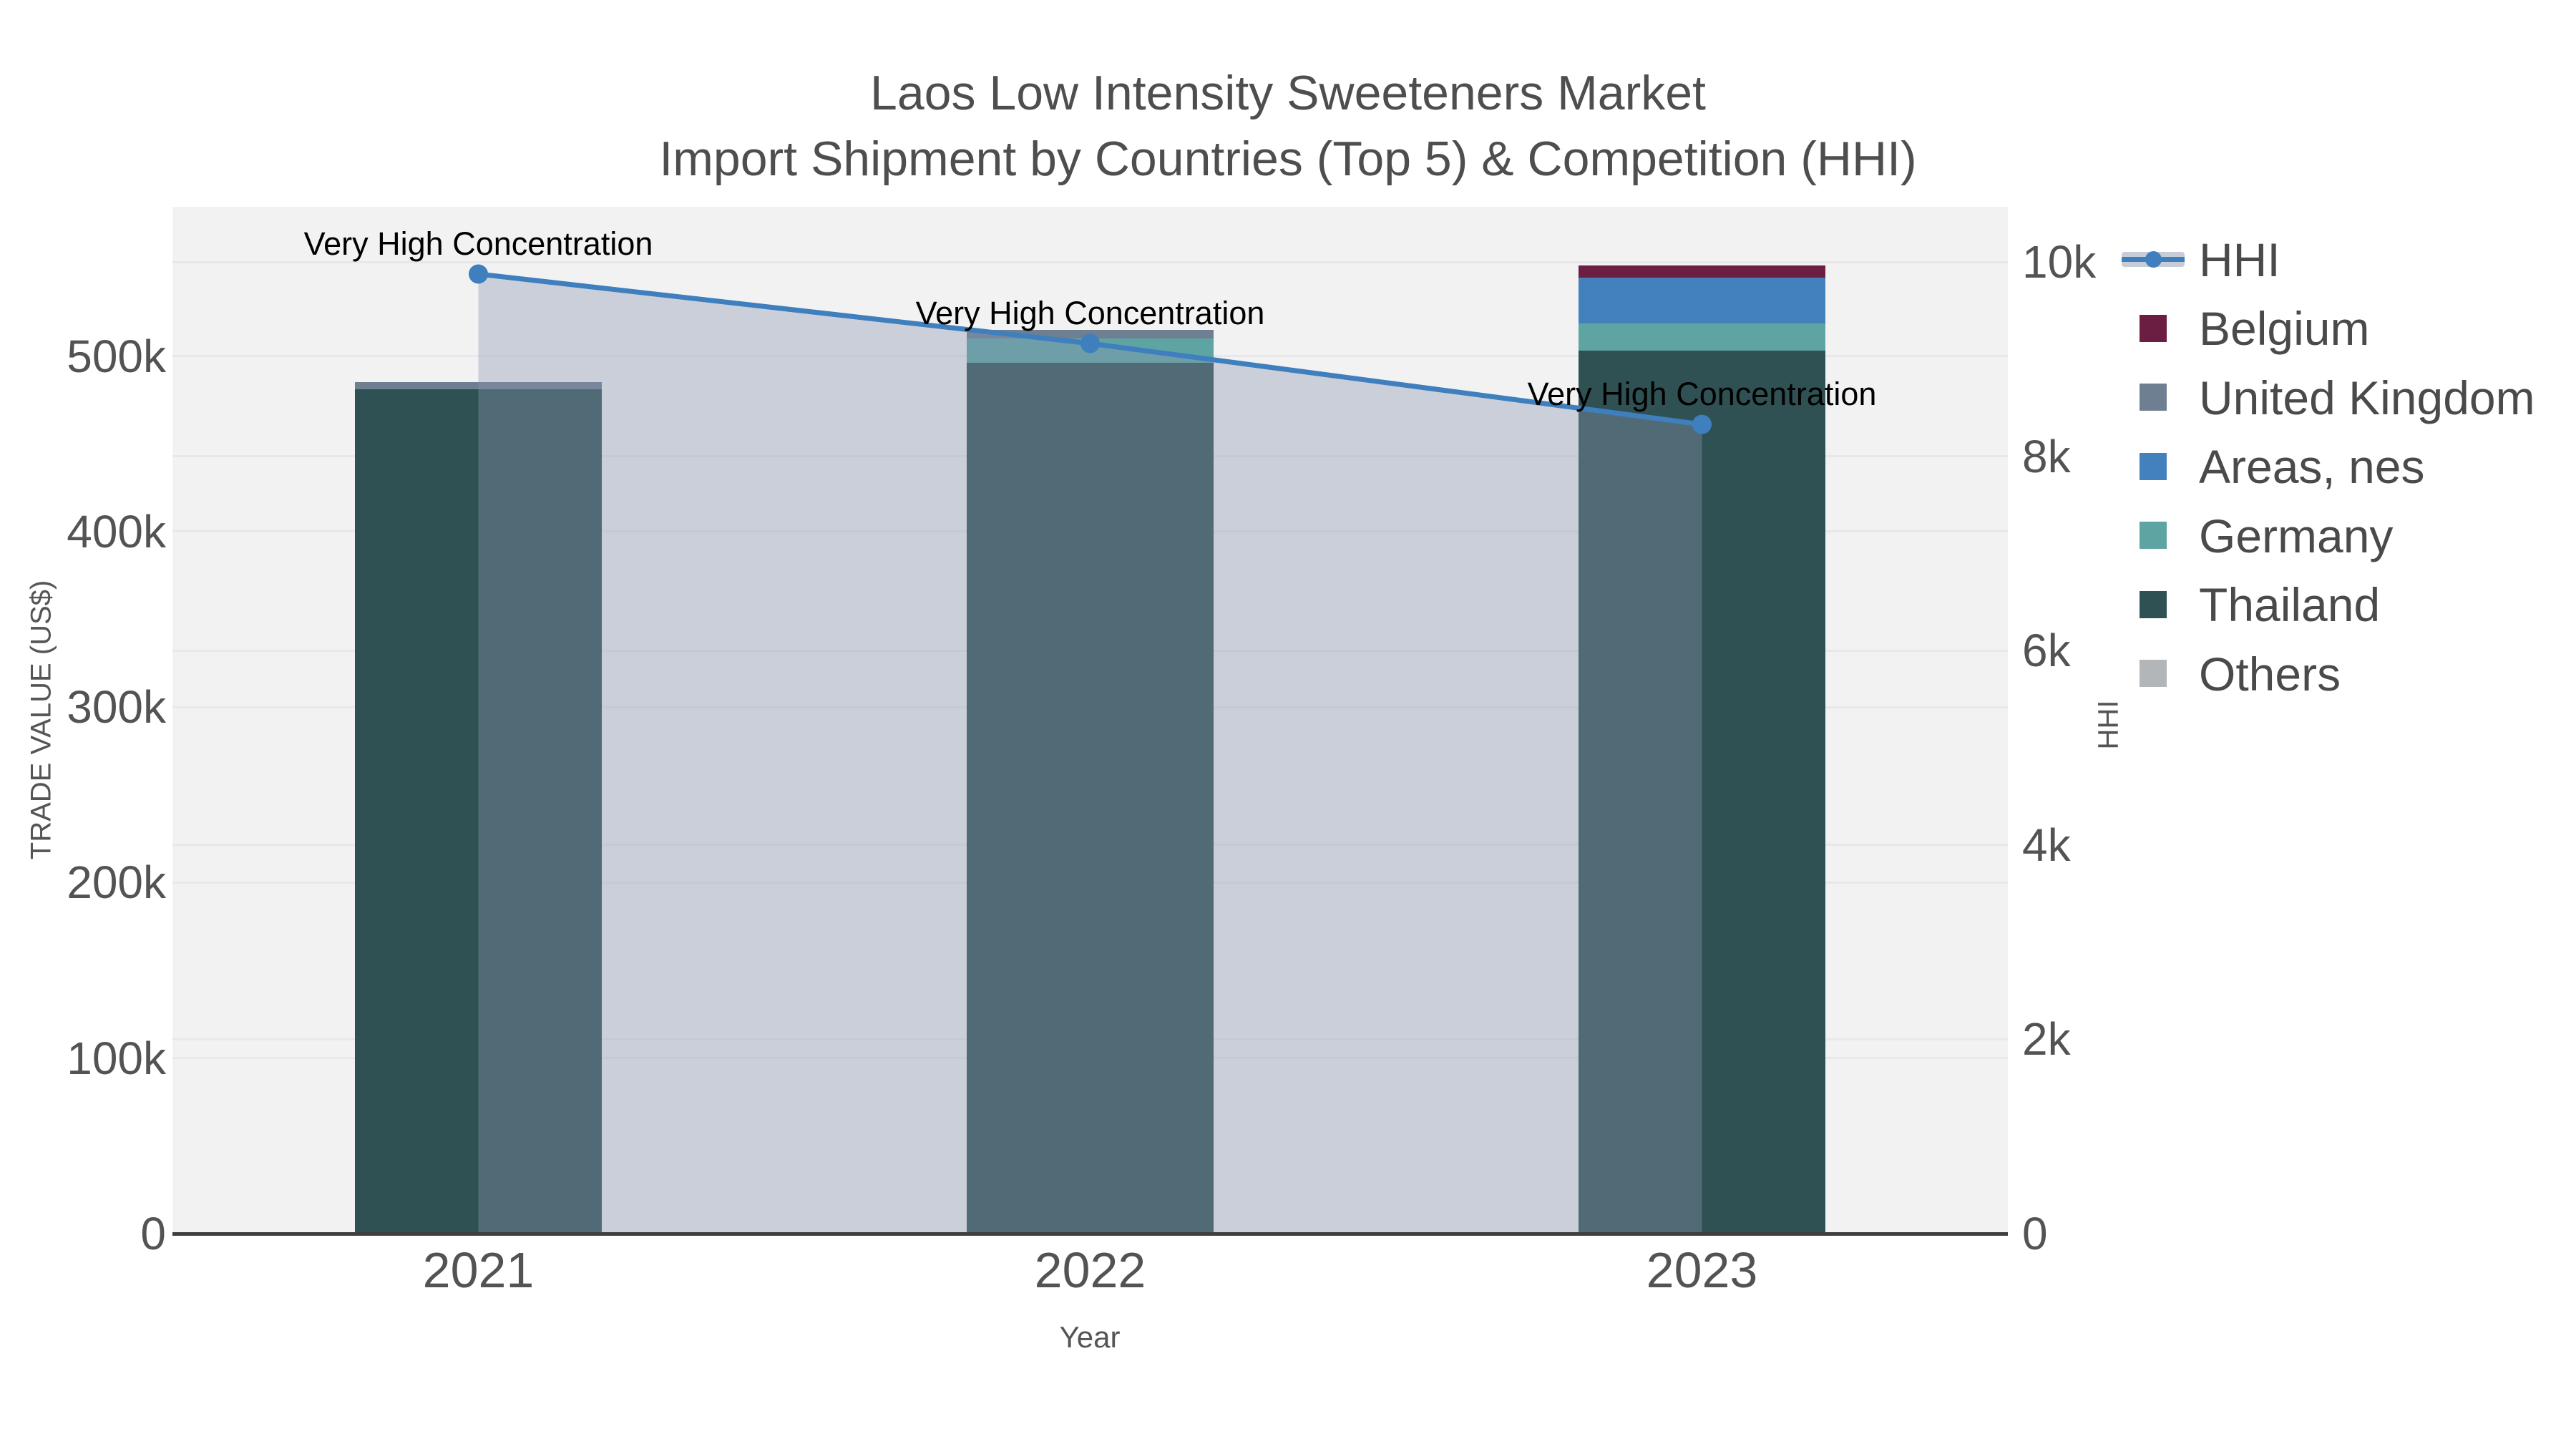 This screenshot has width=2576, height=1449. What do you see at coordinates (478, 1270) in the screenshot?
I see `x-tick-label-2021: 2021` at bounding box center [478, 1270].